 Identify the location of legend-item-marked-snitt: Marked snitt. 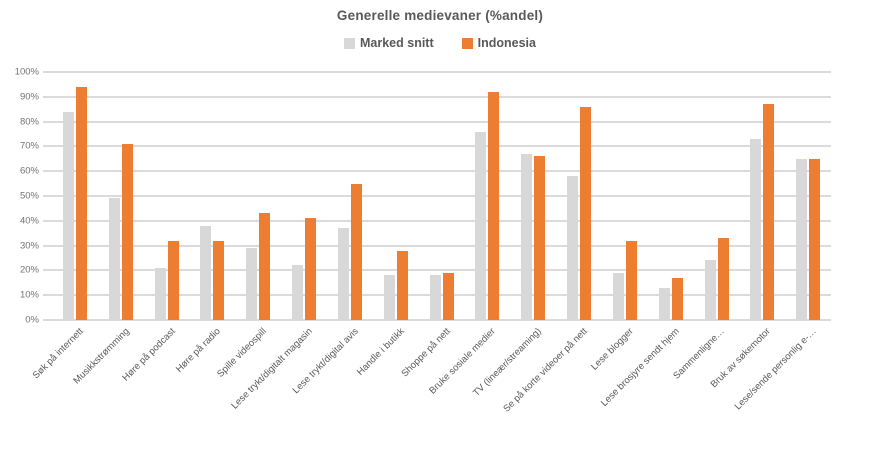
(389, 43).